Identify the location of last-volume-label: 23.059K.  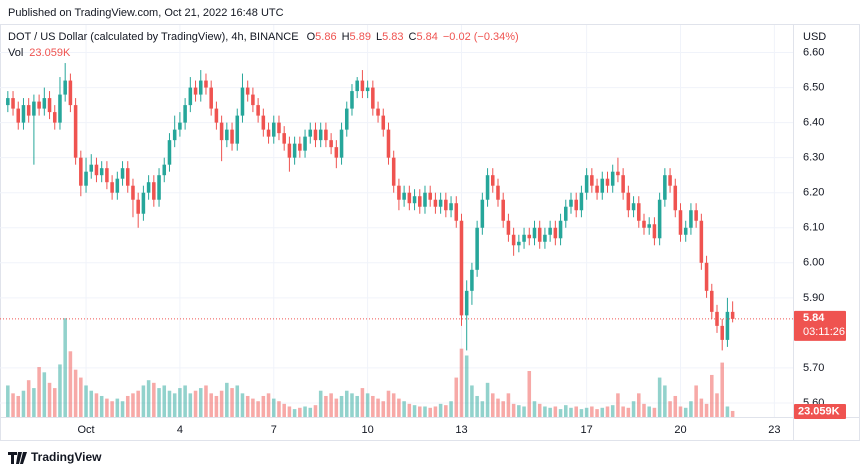
(819, 411).